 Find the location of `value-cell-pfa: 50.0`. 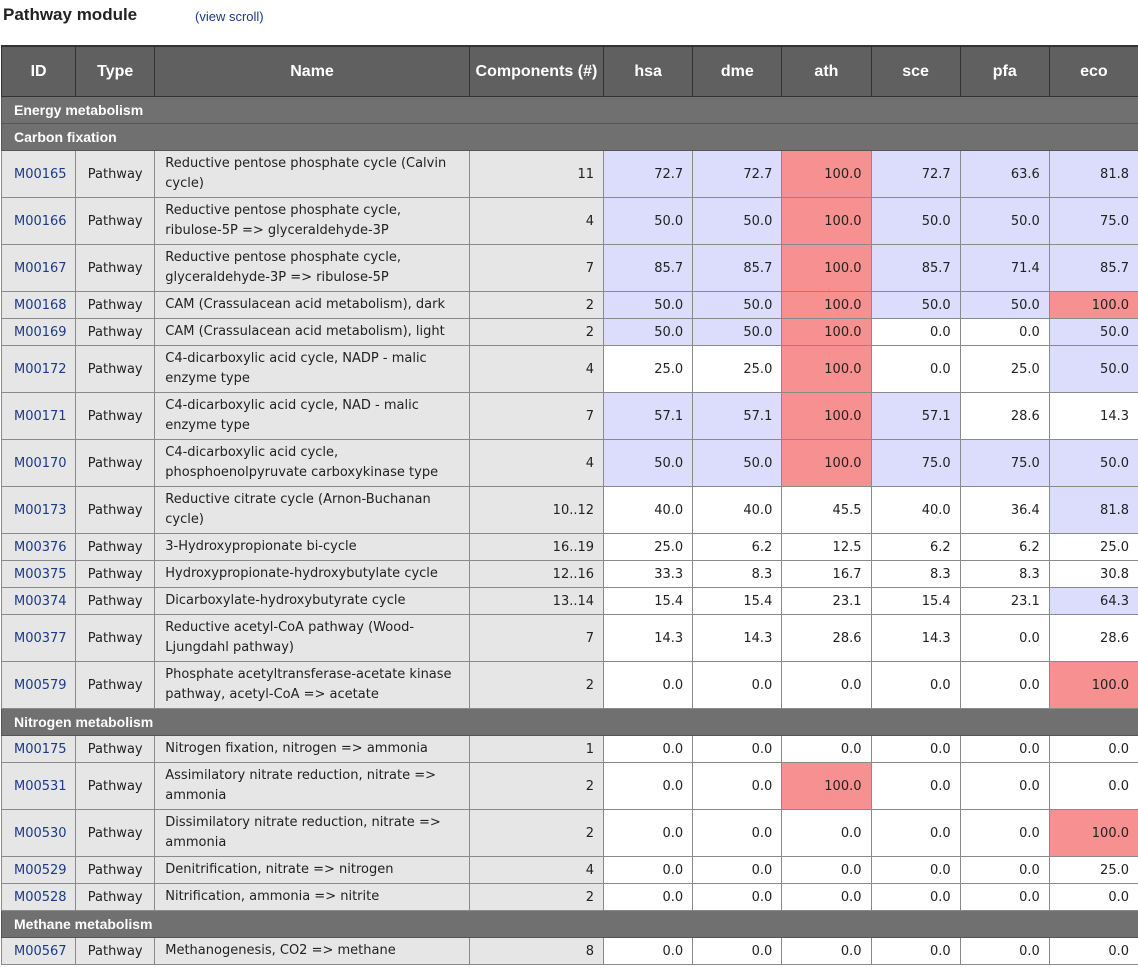

value-cell-pfa: 50.0 is located at coordinates (1004, 221).